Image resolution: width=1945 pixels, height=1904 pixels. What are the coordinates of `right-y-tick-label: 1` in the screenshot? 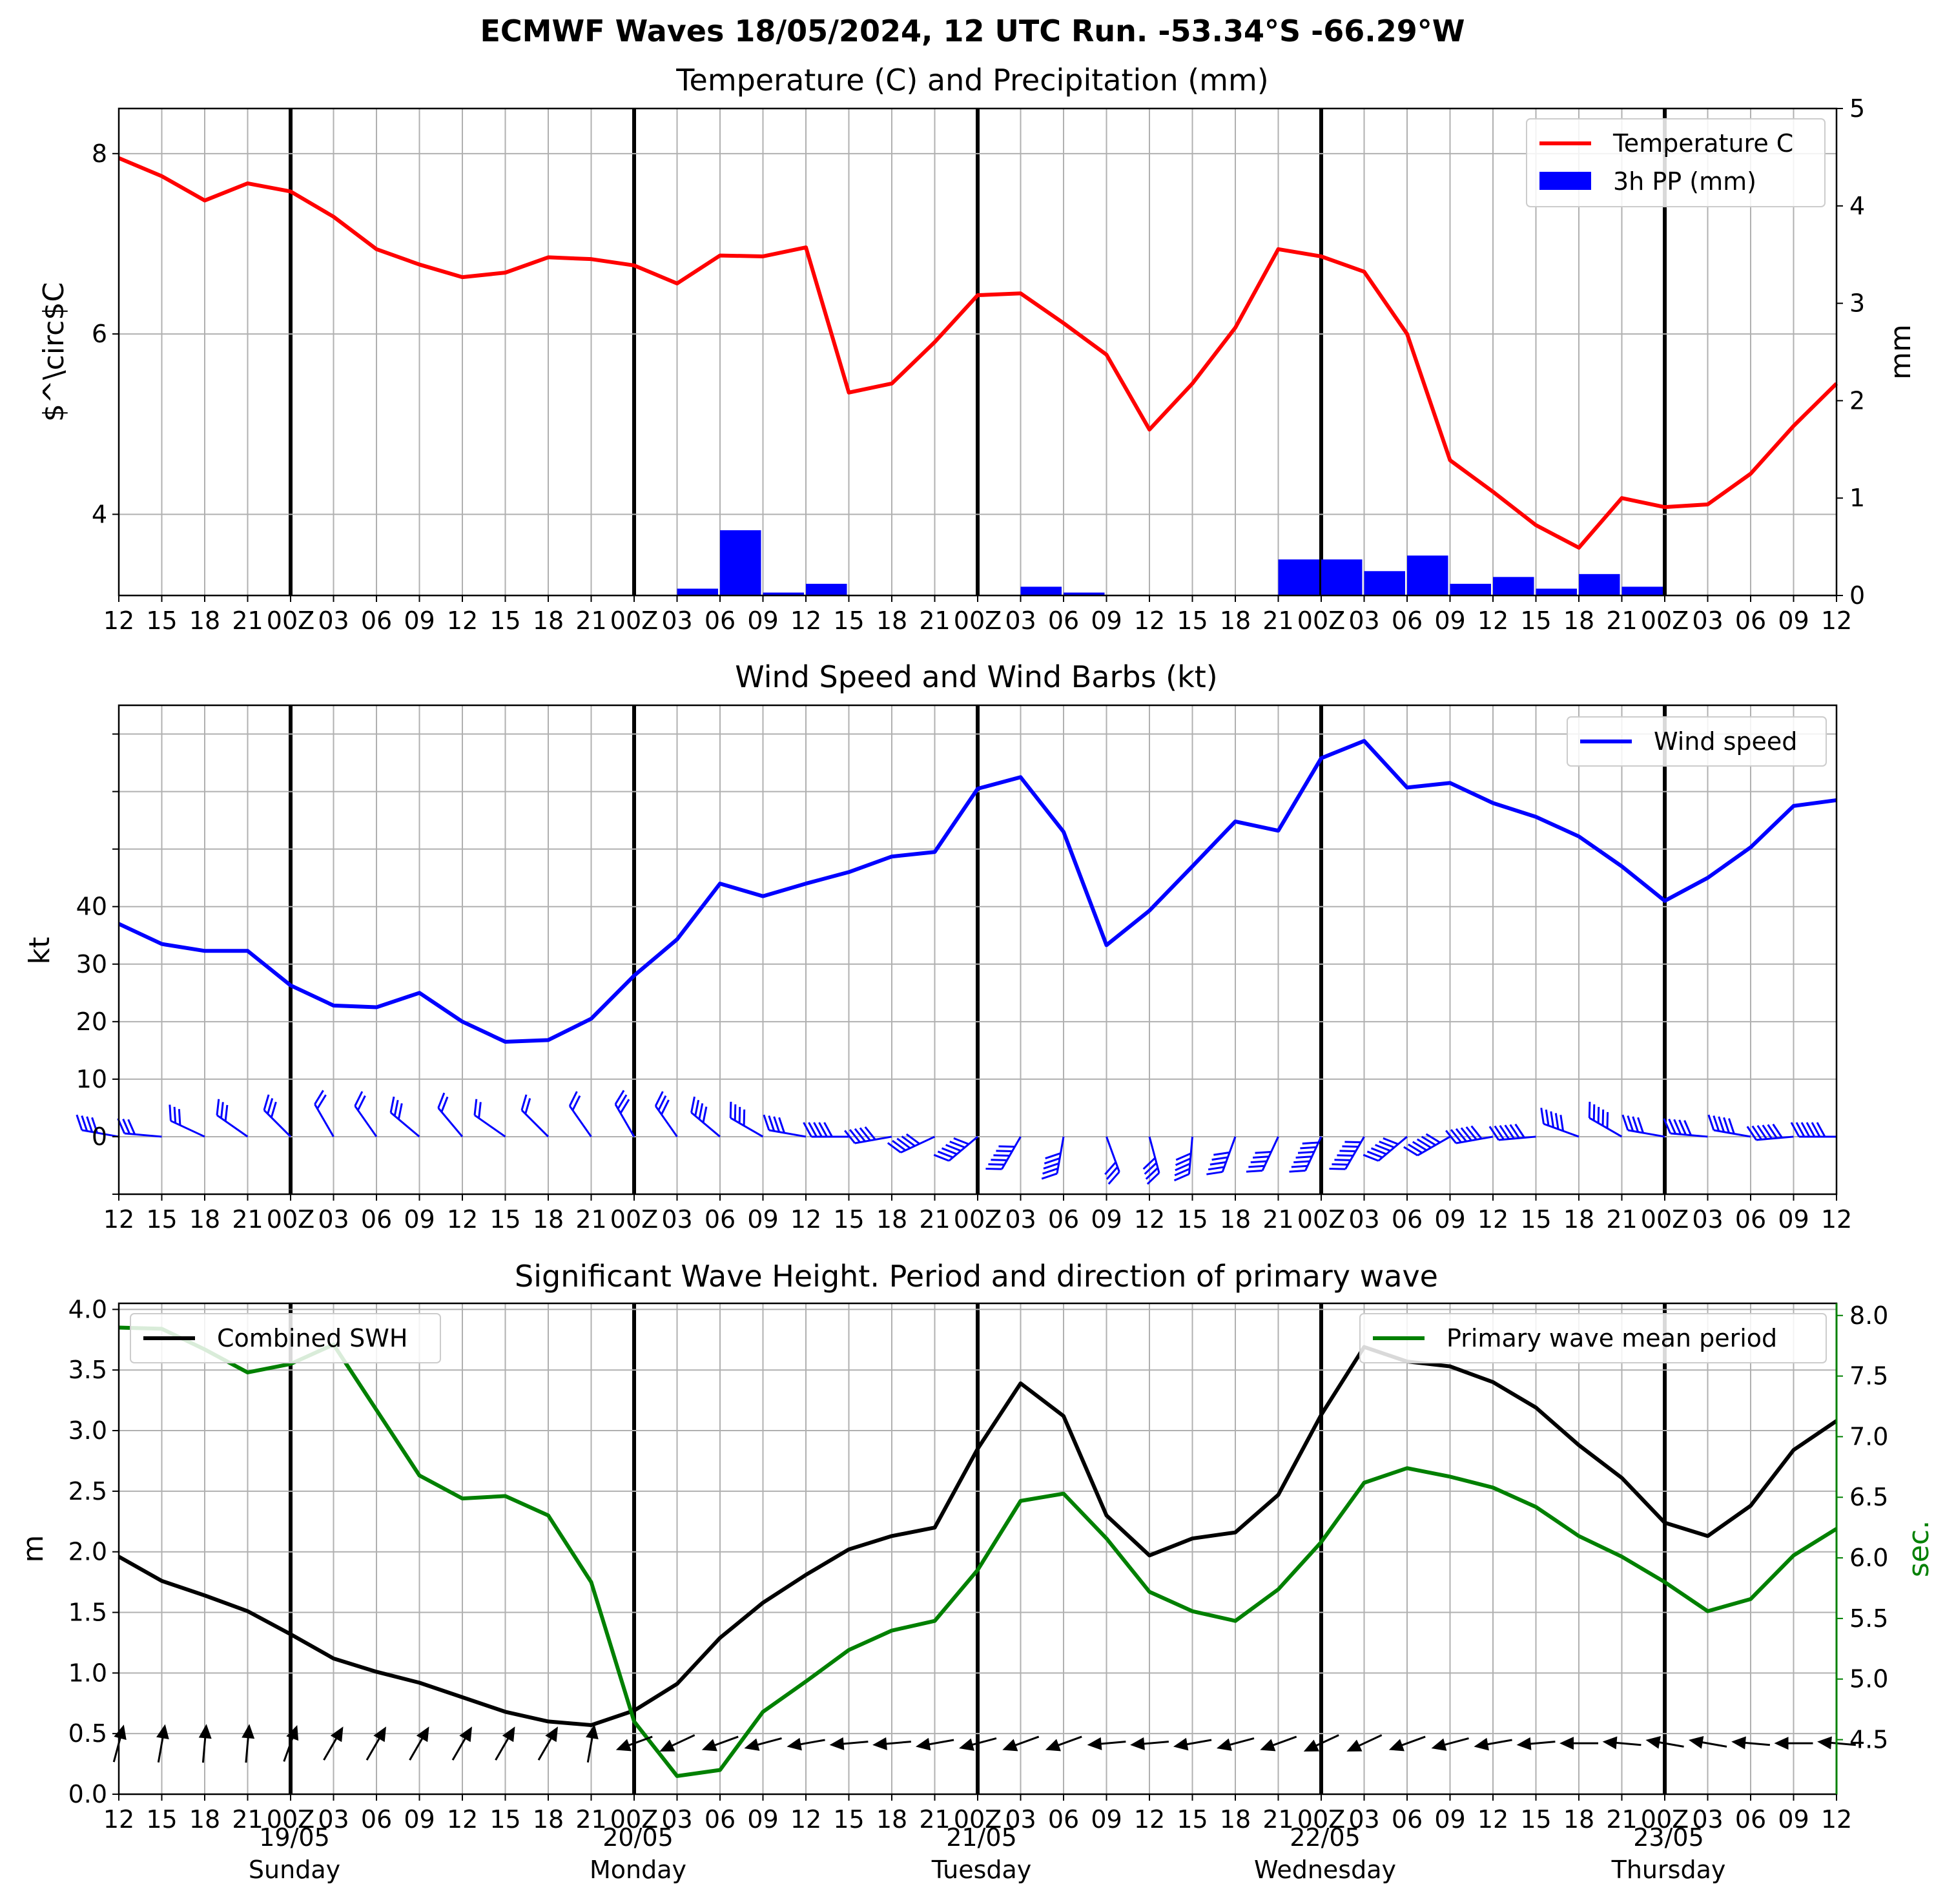 It's located at (1857, 498).